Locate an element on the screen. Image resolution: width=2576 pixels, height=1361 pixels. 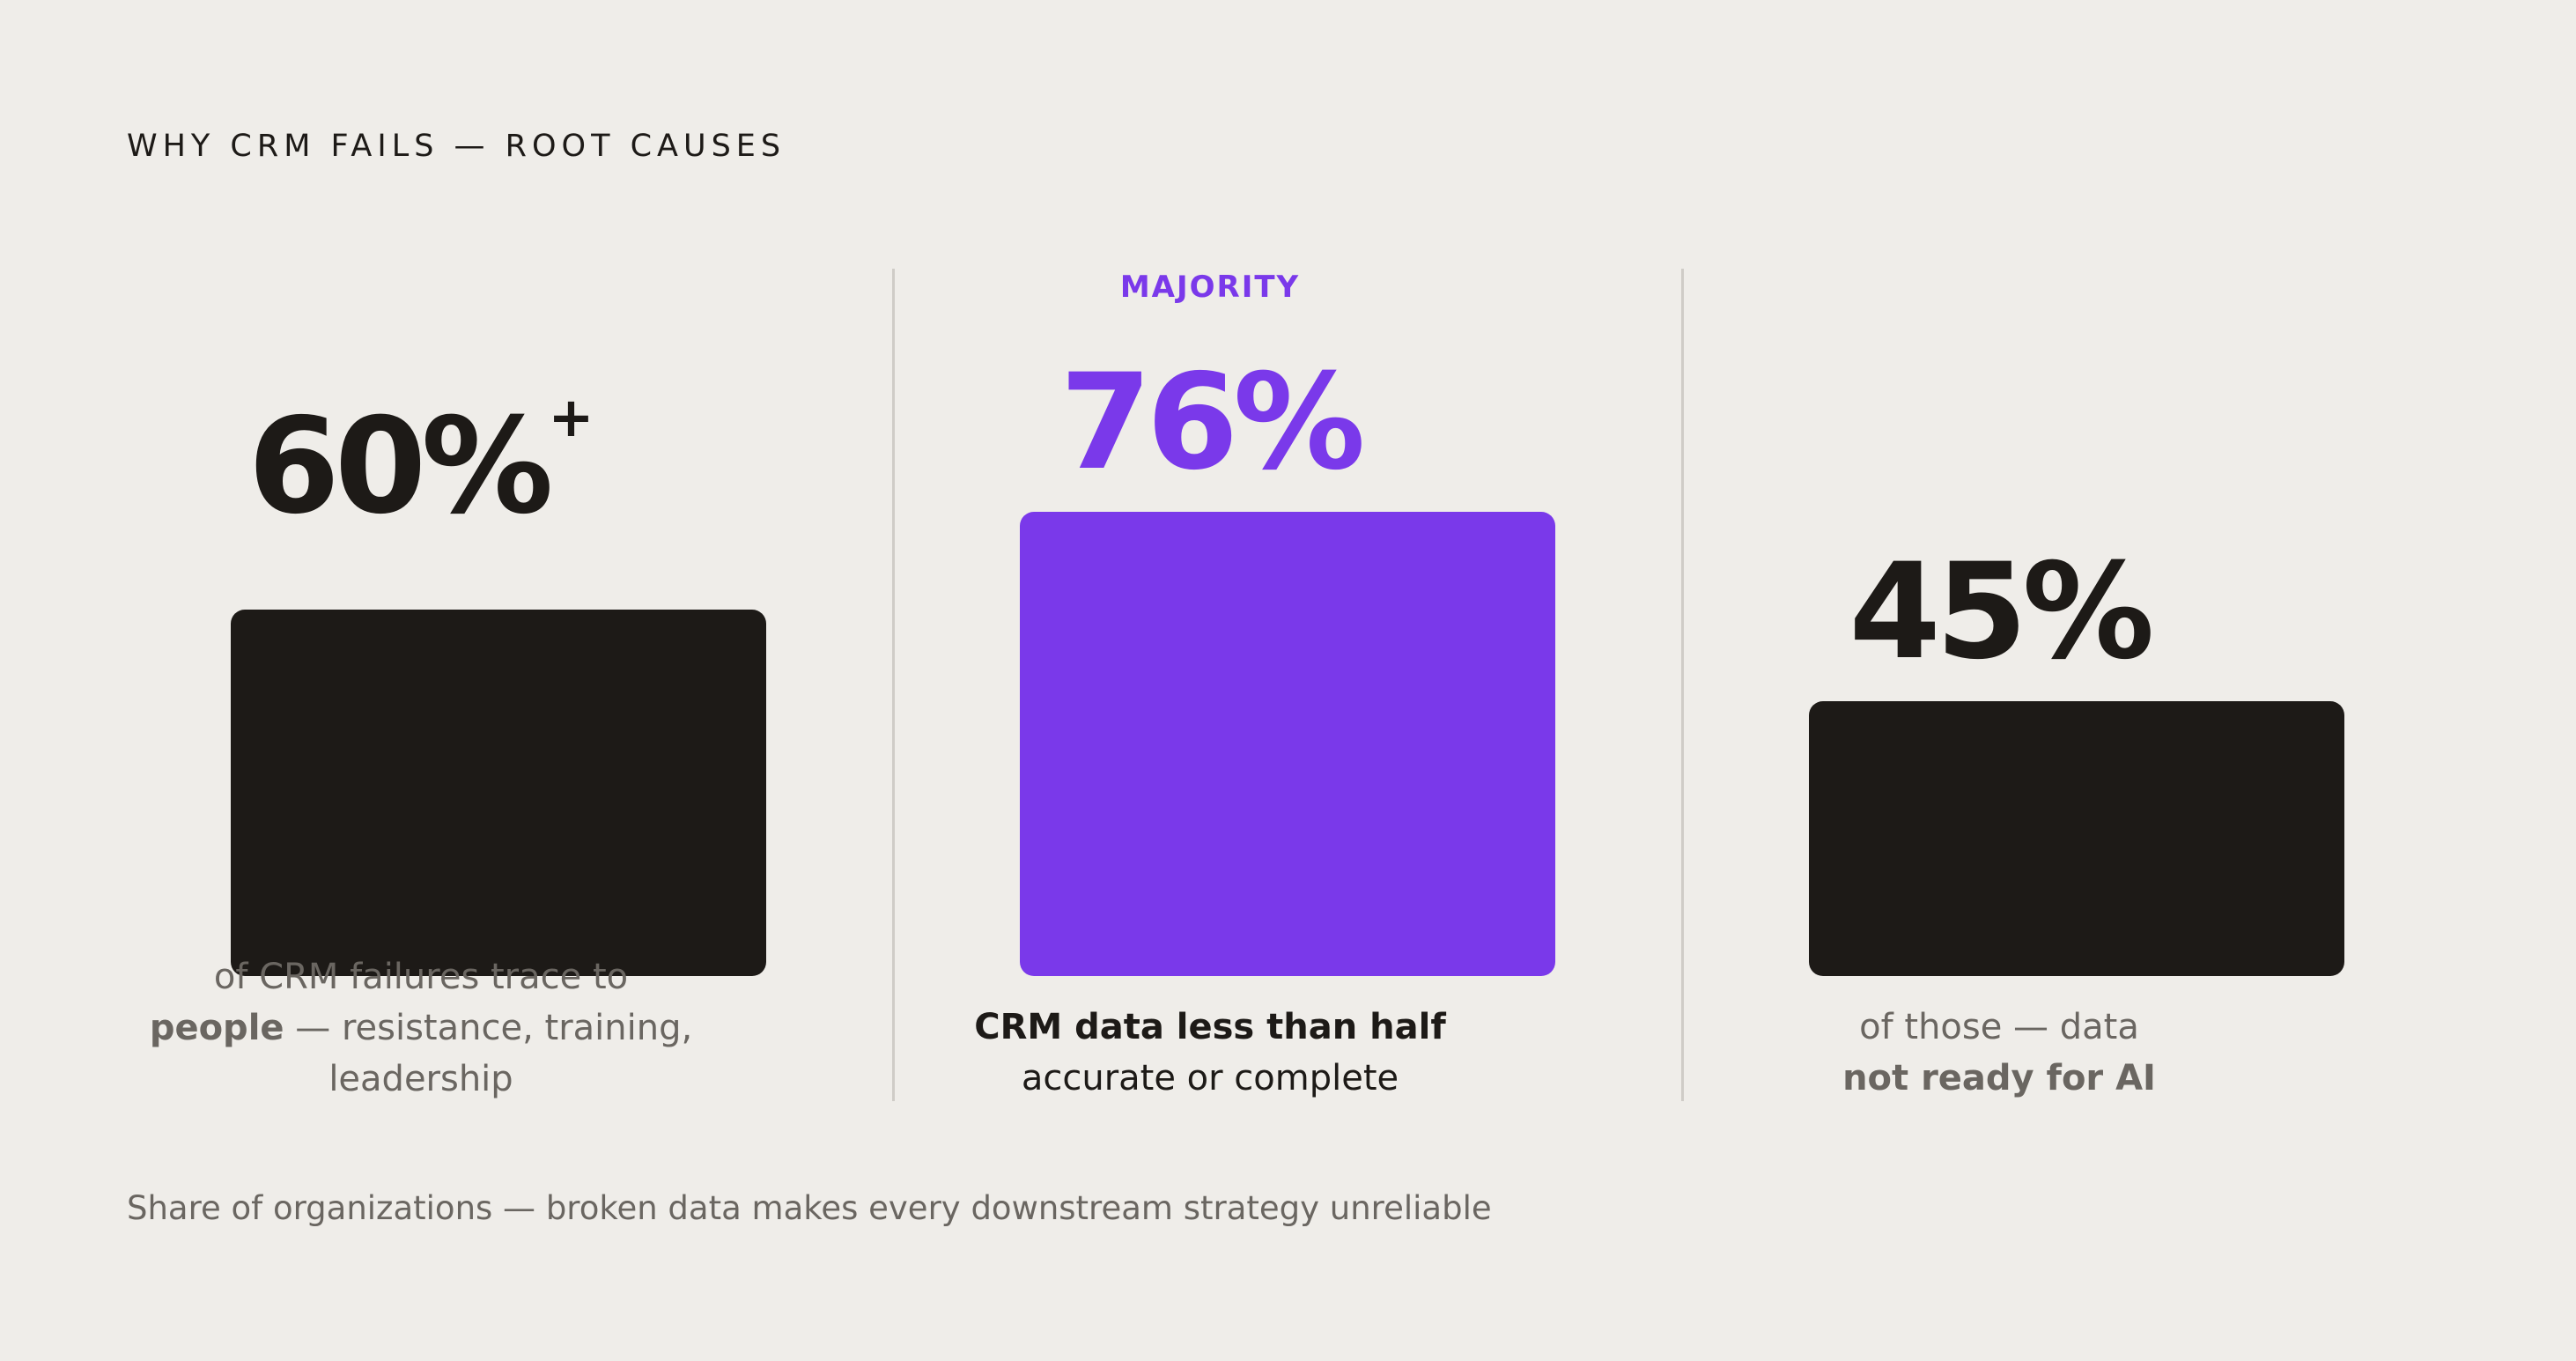
value-text: 45% is located at coordinates (2001, 612).